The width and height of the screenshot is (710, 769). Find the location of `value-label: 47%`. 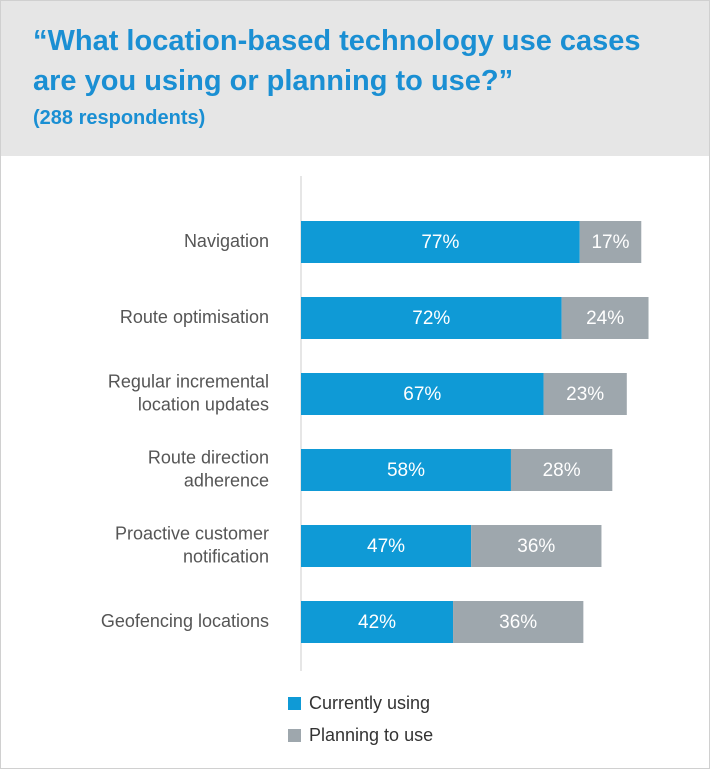

value-label: 47% is located at coordinates (386, 546).